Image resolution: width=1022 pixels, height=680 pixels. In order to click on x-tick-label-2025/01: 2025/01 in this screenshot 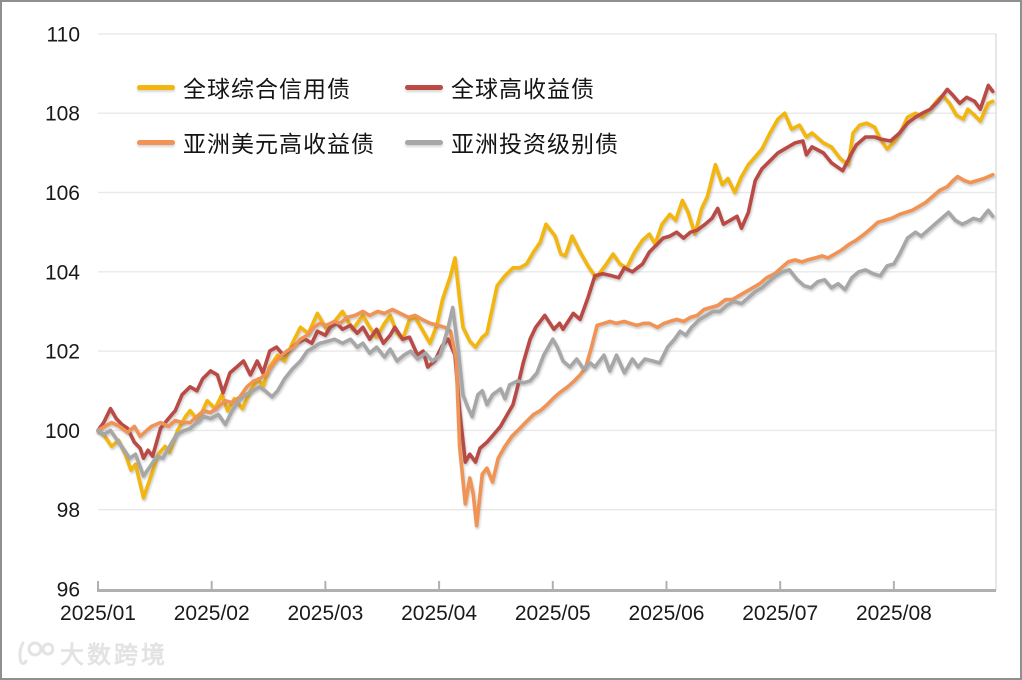, I will do `click(98, 613)`.